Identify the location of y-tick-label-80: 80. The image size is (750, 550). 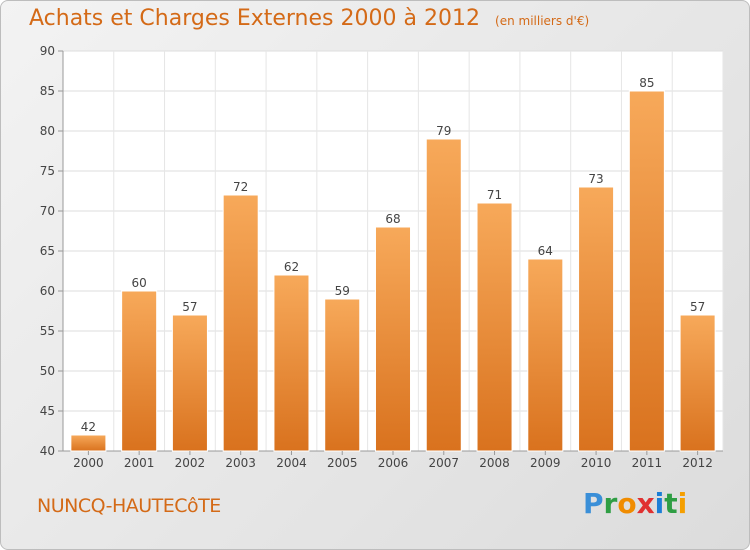
(47, 131).